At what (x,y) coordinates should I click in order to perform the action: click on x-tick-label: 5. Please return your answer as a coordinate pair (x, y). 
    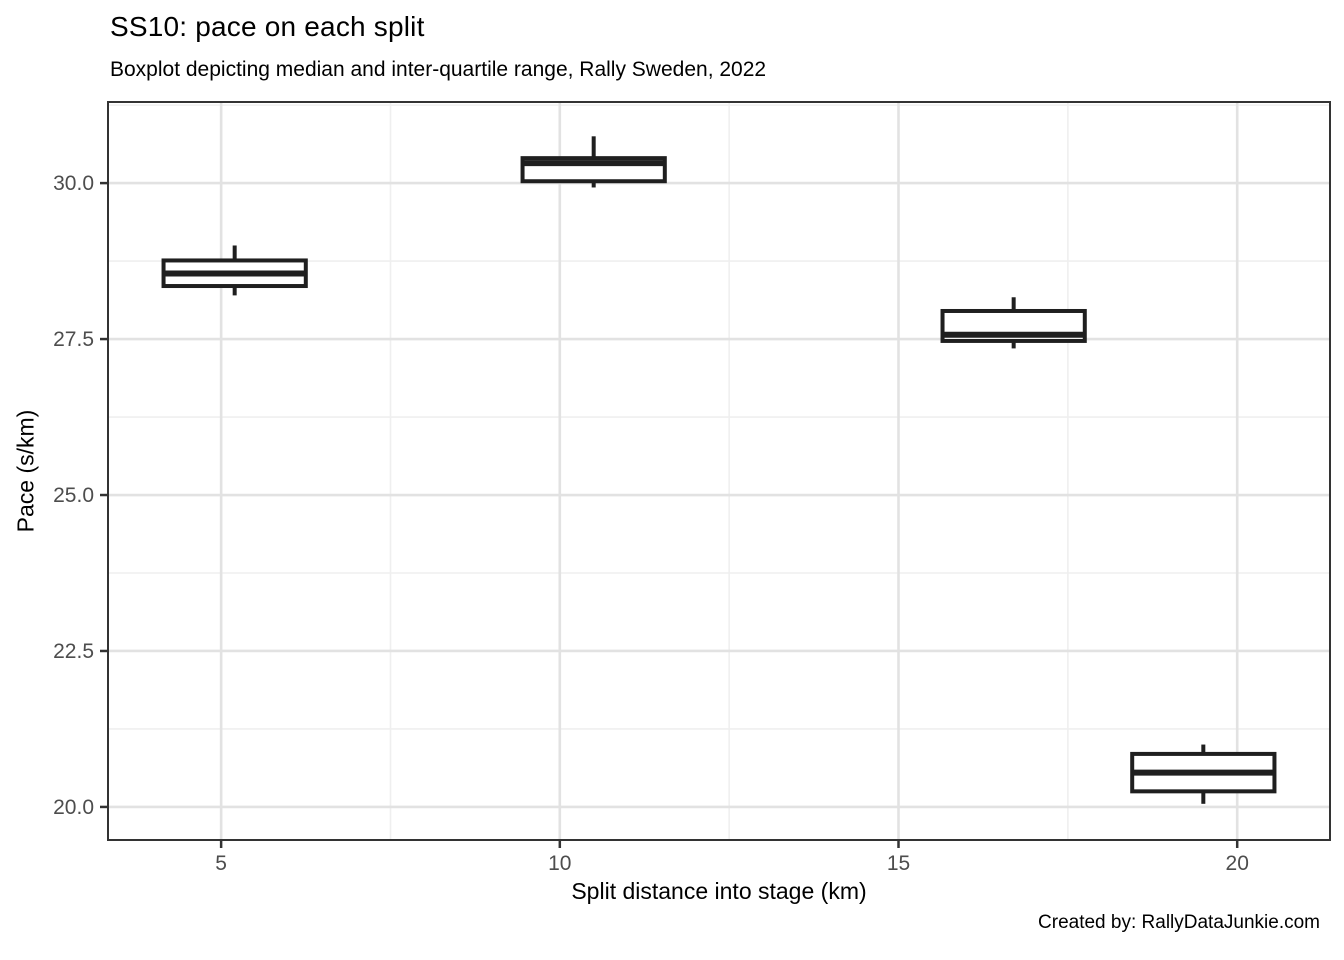
    Looking at the image, I should click on (221, 863).